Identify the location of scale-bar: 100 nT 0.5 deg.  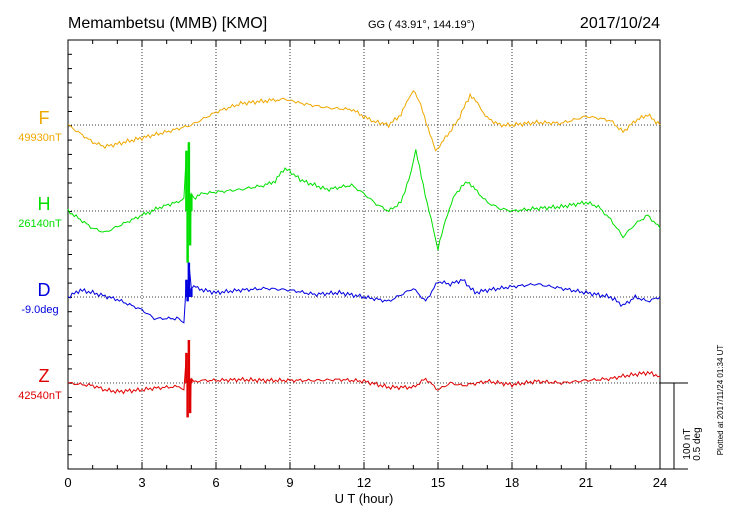
(681, 426).